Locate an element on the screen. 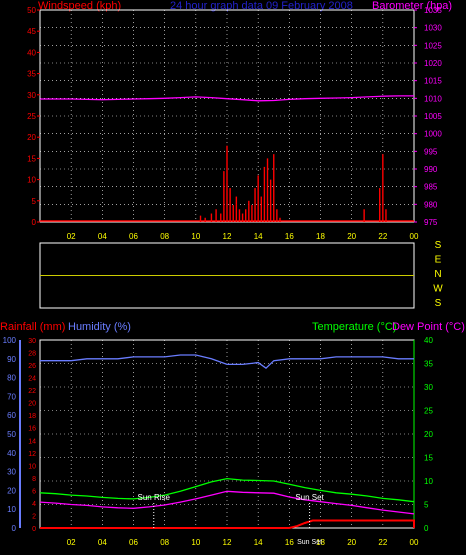  rain-tick-label: 0 is located at coordinates (34, 529).